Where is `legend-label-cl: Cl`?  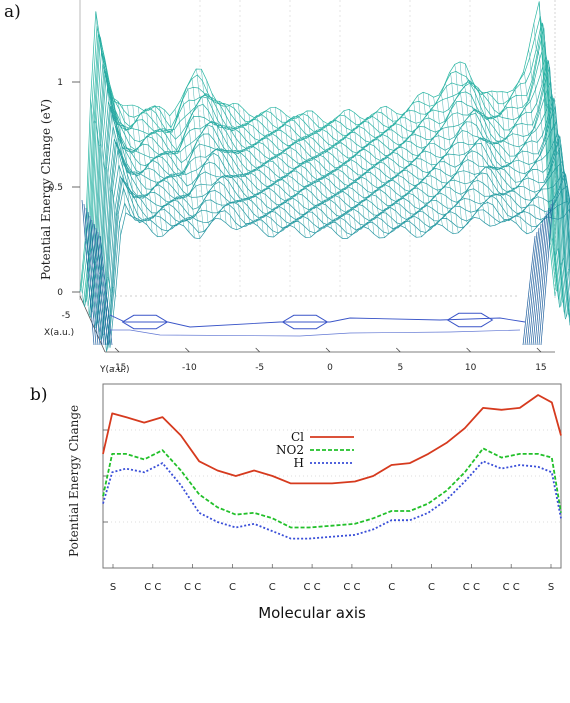
legend-label-cl: Cl is located at coordinates (297, 437).